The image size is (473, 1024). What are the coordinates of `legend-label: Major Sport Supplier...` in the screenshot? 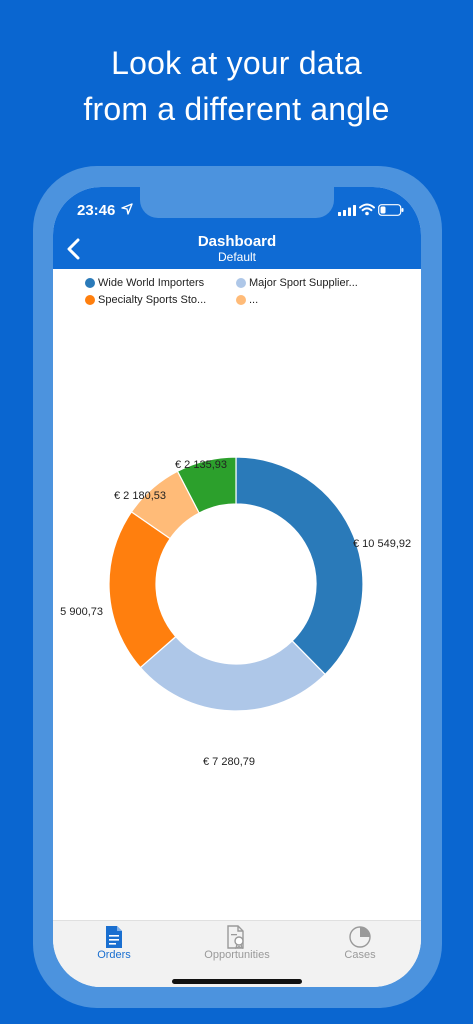 It's located at (303, 283).